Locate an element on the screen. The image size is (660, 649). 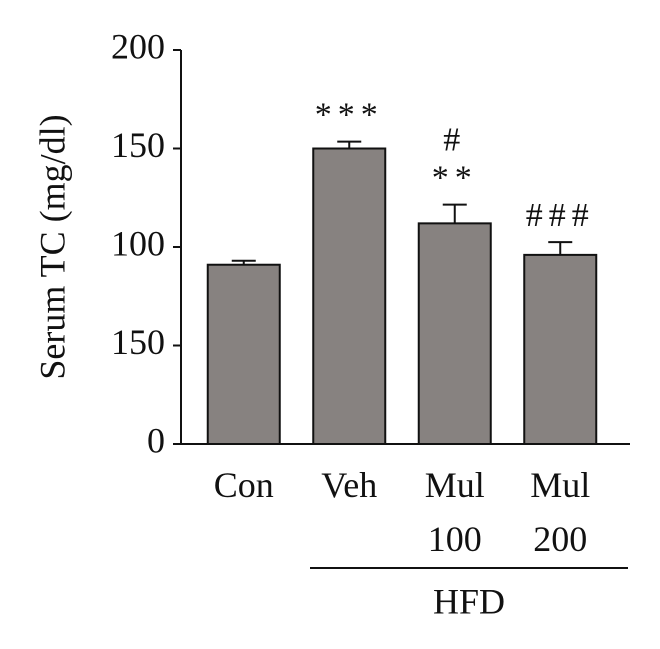
x-tick-label: Veh is located at coordinates (349, 485).